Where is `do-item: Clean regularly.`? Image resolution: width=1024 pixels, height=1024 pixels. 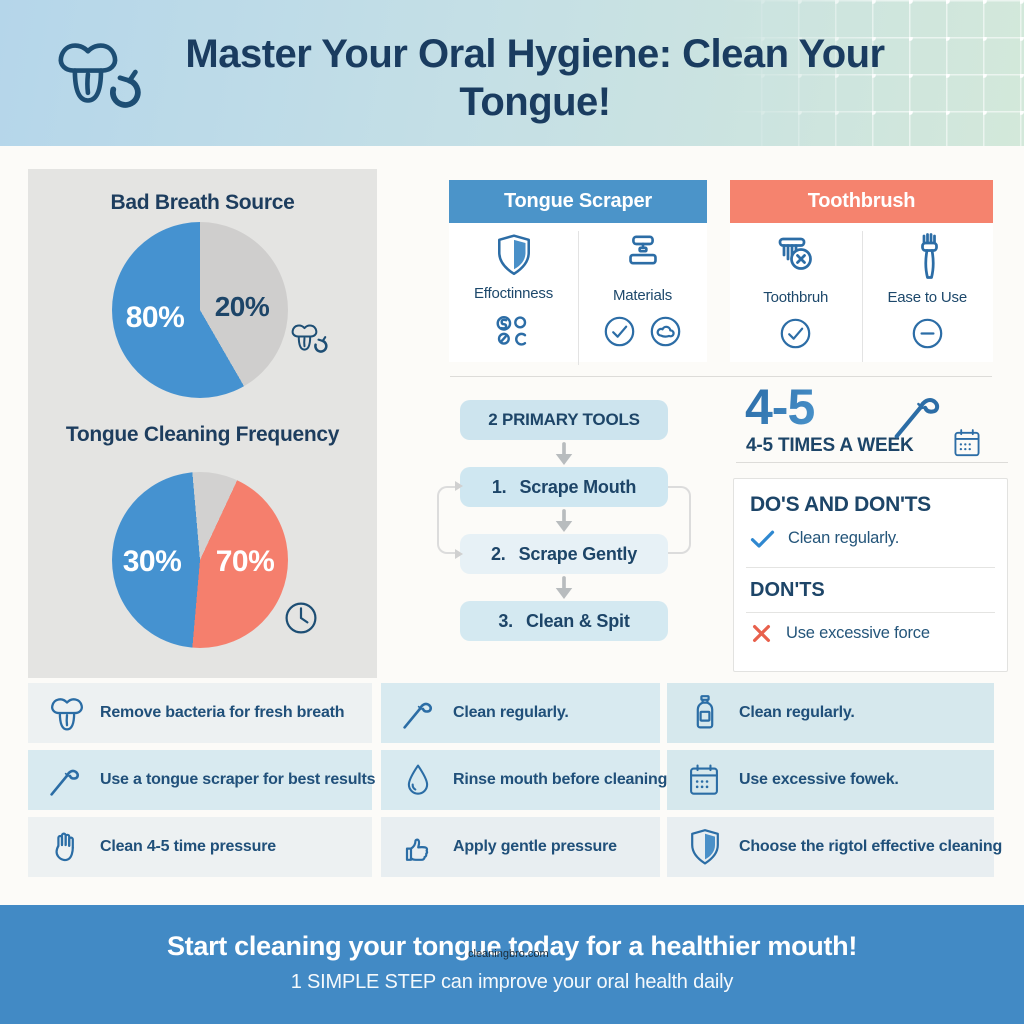
do-item: Clean regularly. is located at coordinates (824, 538).